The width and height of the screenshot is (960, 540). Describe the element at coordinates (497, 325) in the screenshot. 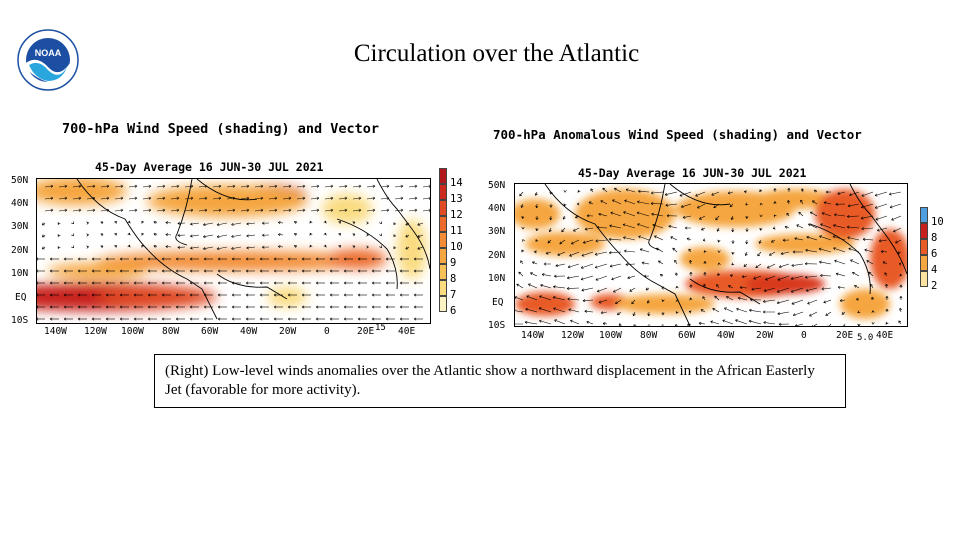

I see `lat-label: 10S` at that location.